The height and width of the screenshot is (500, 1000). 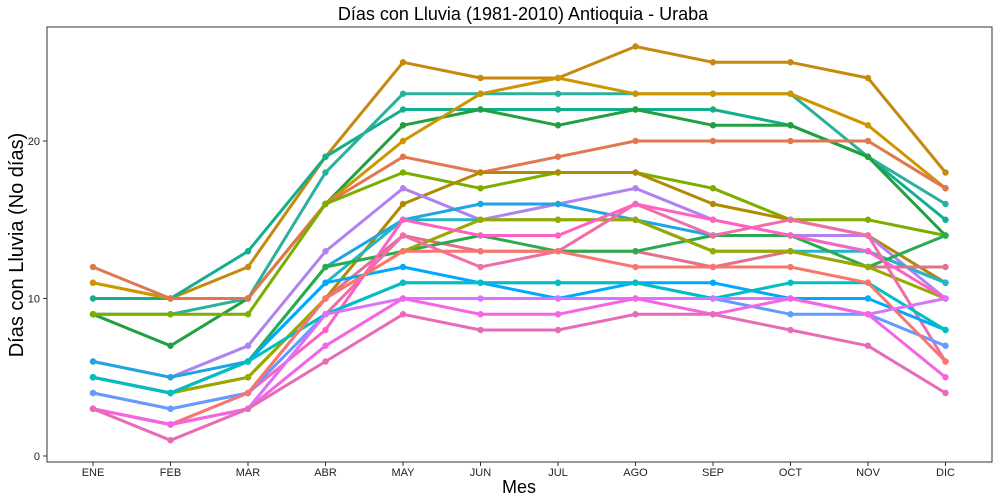 What do you see at coordinates (945, 473) in the screenshot?
I see `x-tick-label: DIC` at bounding box center [945, 473].